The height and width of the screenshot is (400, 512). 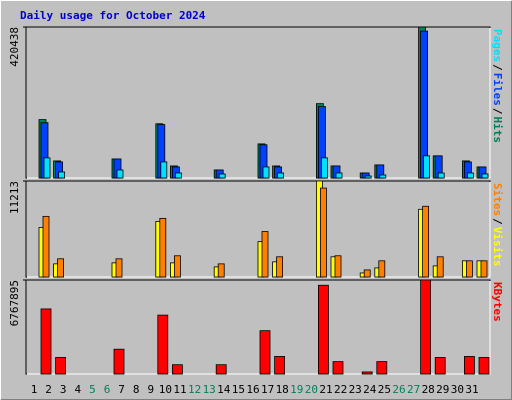 What do you see at coordinates (194, 389) in the screenshot?
I see `x-tick-label: 12` at bounding box center [194, 389].